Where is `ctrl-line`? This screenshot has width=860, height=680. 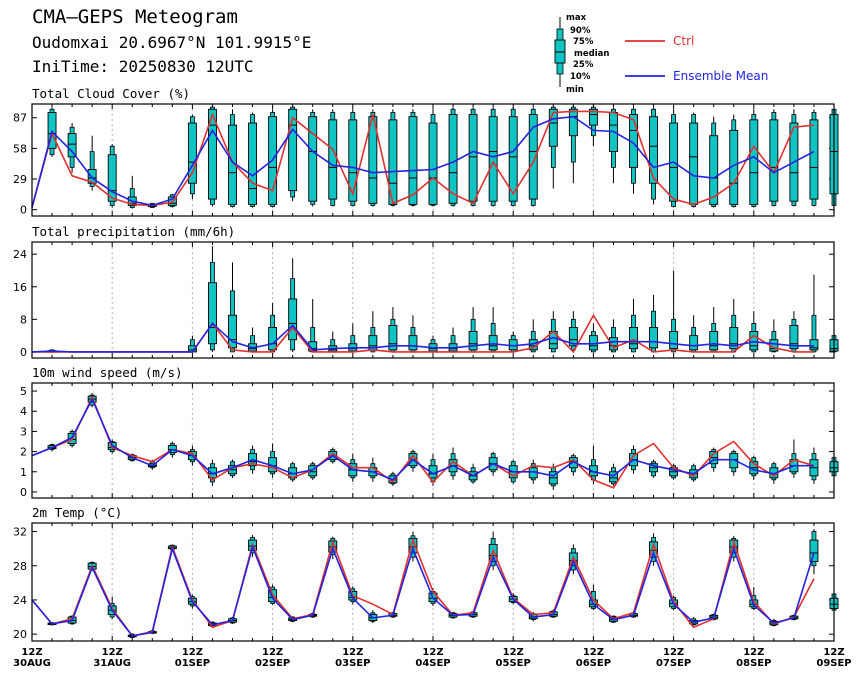
ctrl-line is located at coordinates (423, 159).